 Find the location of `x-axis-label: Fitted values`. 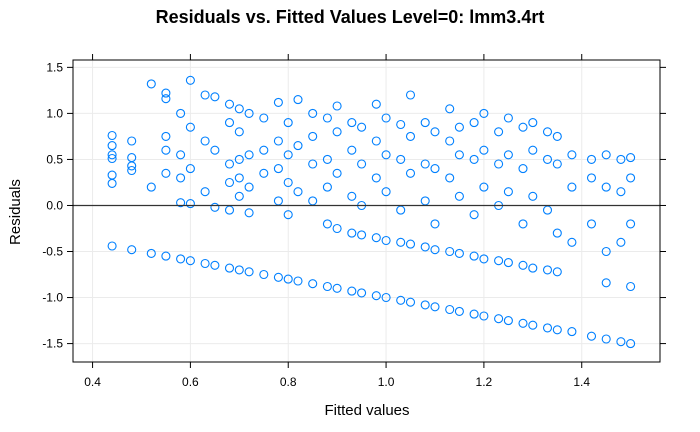

x-axis-label: Fitted values is located at coordinates (366, 410).